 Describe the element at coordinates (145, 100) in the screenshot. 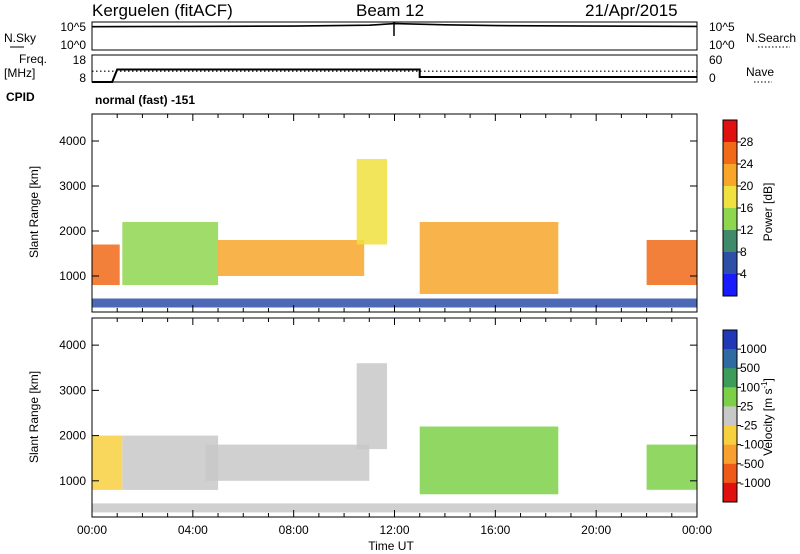

I see `cpid-value: normal (fast) -151` at that location.